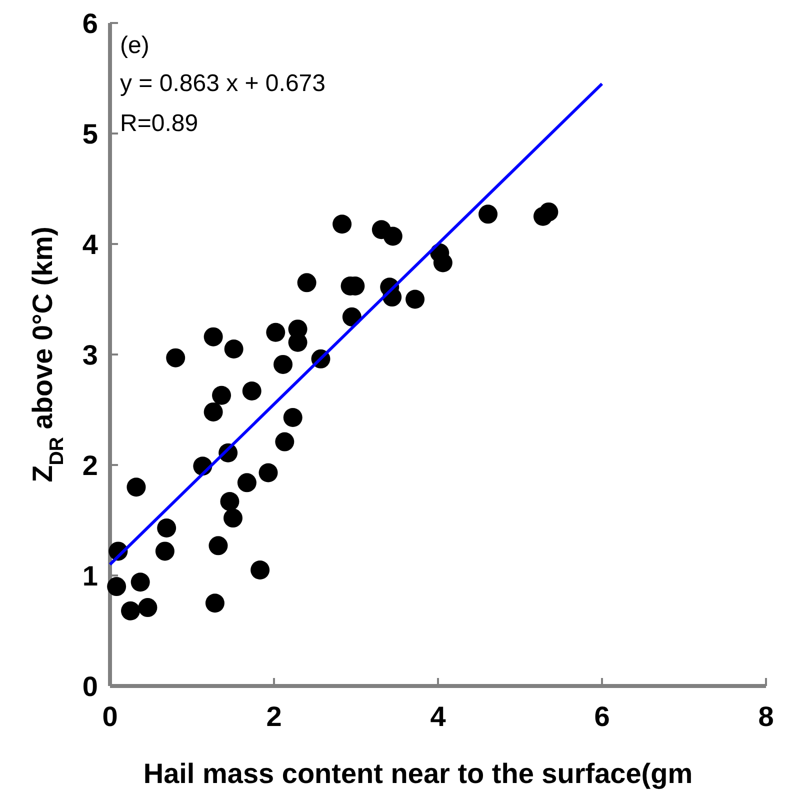 This screenshot has height=803, width=794. Describe the element at coordinates (223, 83) in the screenshot. I see `annotation: y = 0.863 x + 0.673` at that location.